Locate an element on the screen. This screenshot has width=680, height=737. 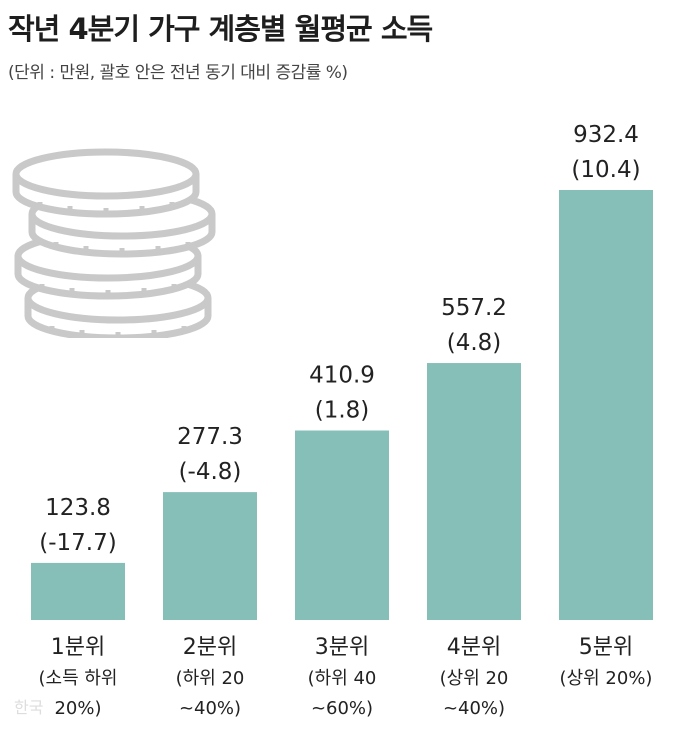
value-label-2: 277.3 is located at coordinates (210, 437).